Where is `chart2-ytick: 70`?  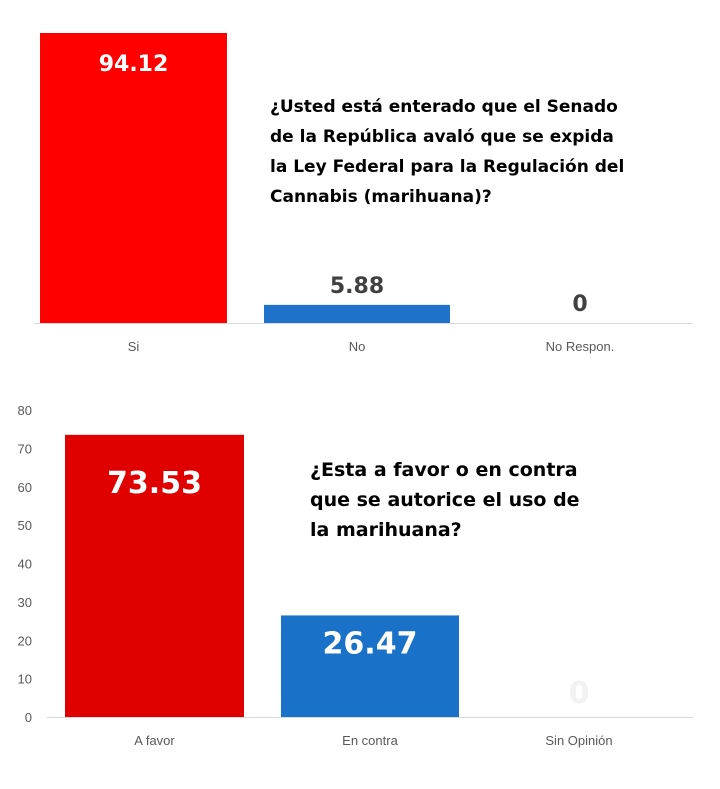 chart2-ytick: 70 is located at coordinates (25, 448).